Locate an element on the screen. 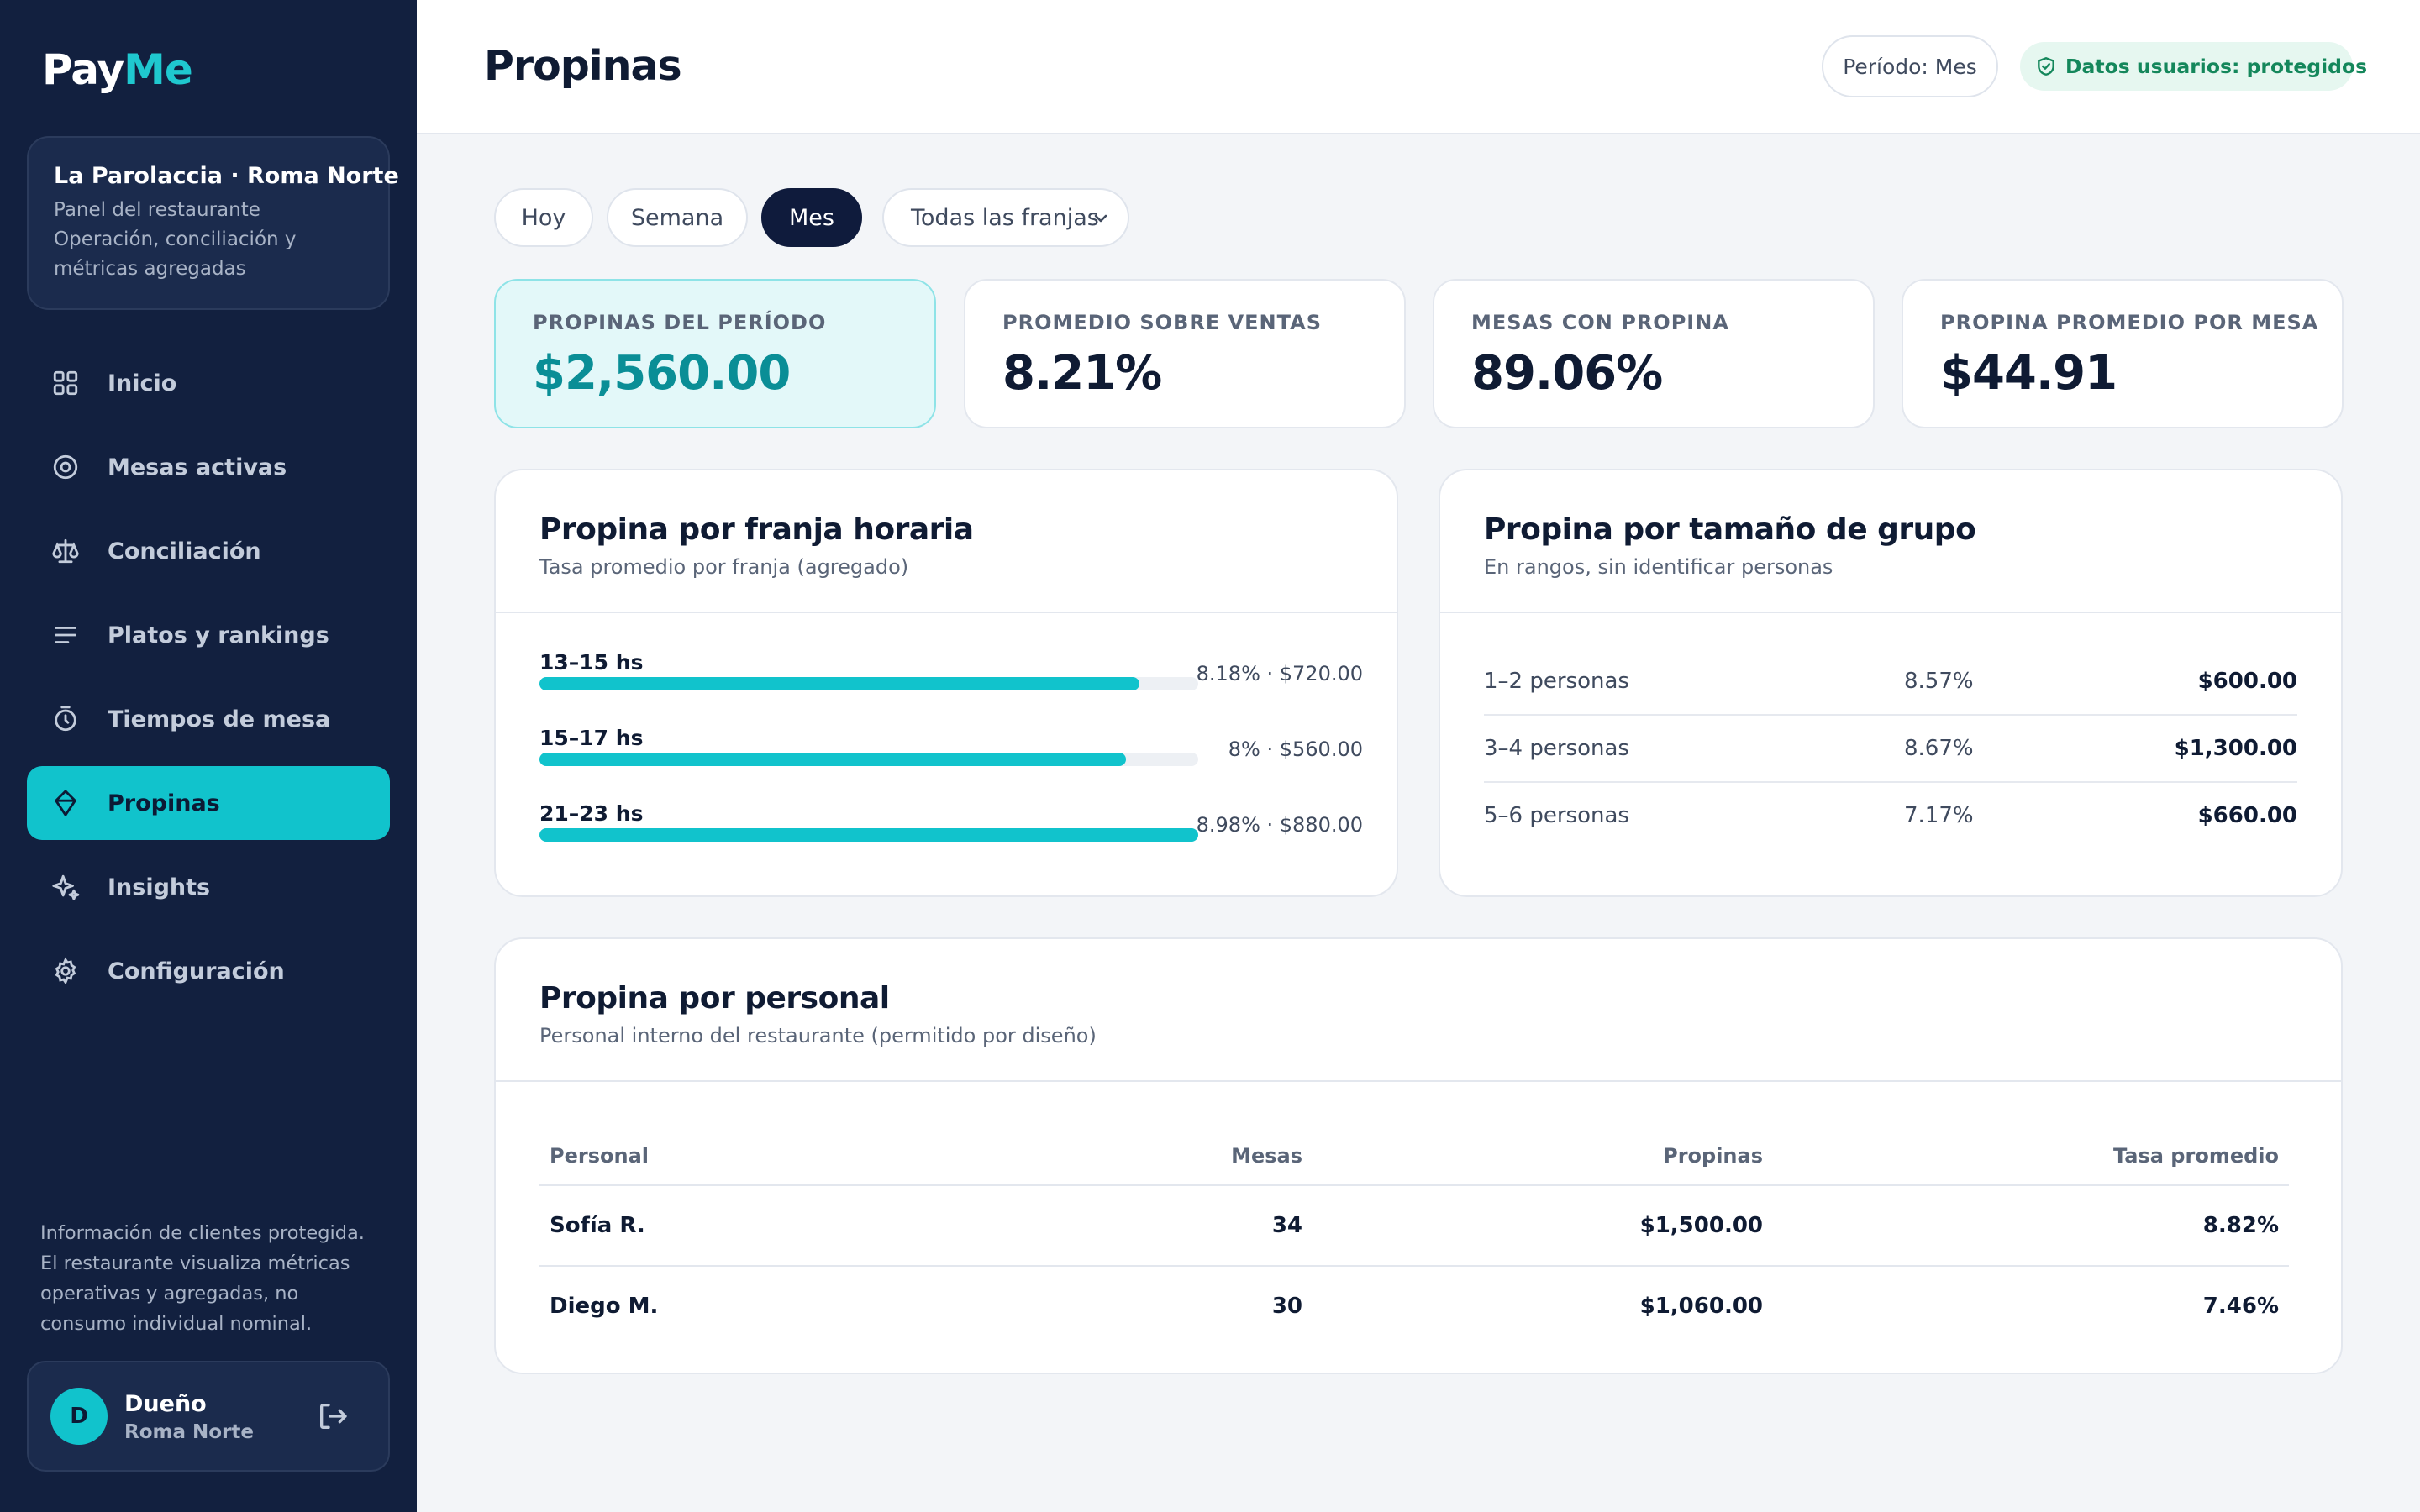 This screenshot has height=1512, width=2420. sidebar-item-propinas: Propinas is located at coordinates (208, 803).